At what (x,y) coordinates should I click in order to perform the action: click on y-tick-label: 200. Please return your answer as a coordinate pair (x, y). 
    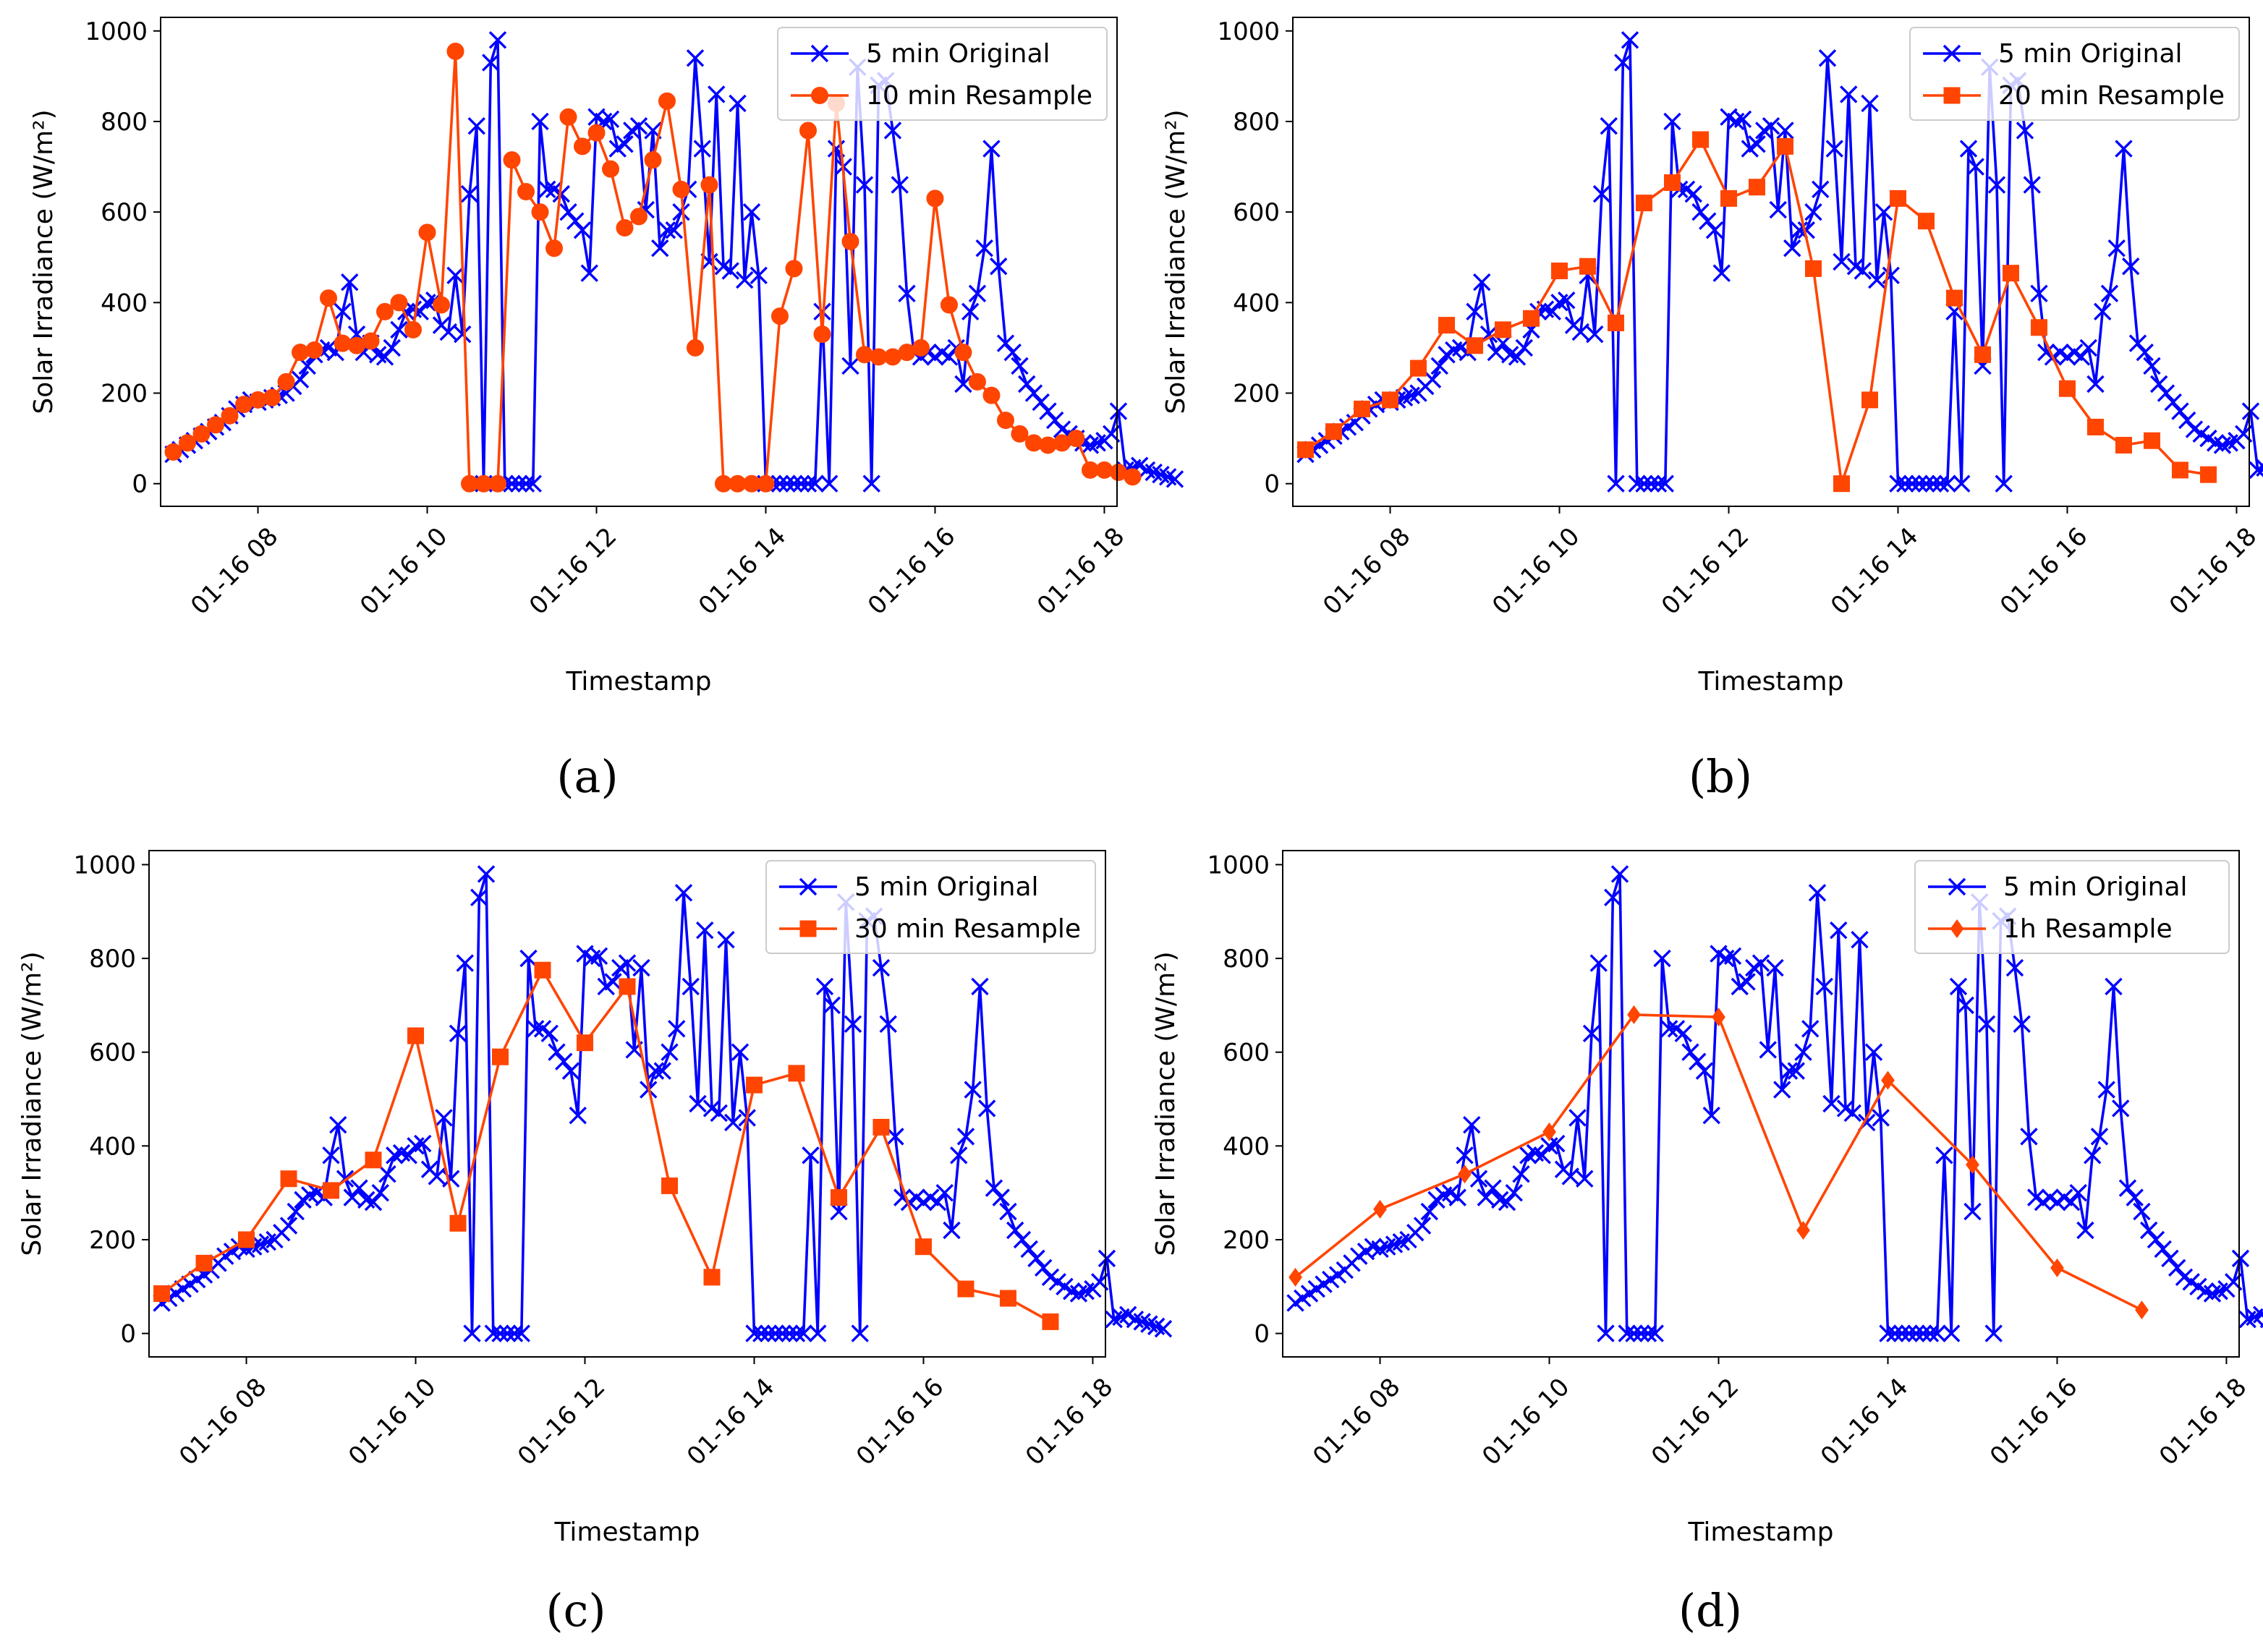
    Looking at the image, I should click on (112, 1240).